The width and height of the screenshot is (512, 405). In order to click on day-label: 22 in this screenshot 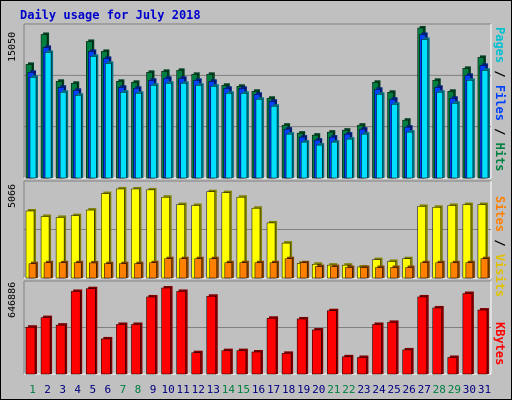, I will do `click(348, 389)`.